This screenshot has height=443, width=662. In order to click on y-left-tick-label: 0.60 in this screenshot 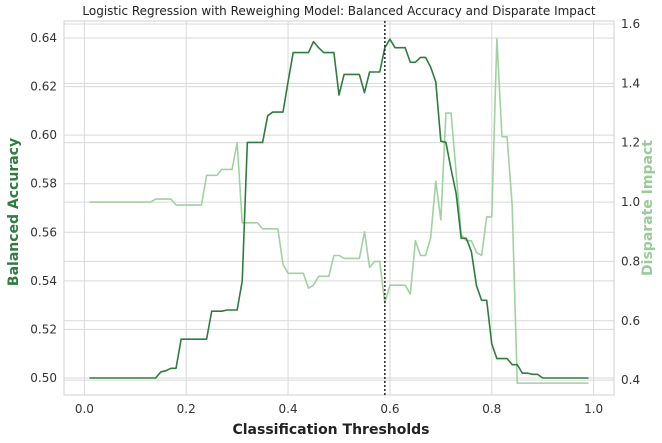, I will do `click(43, 135)`.